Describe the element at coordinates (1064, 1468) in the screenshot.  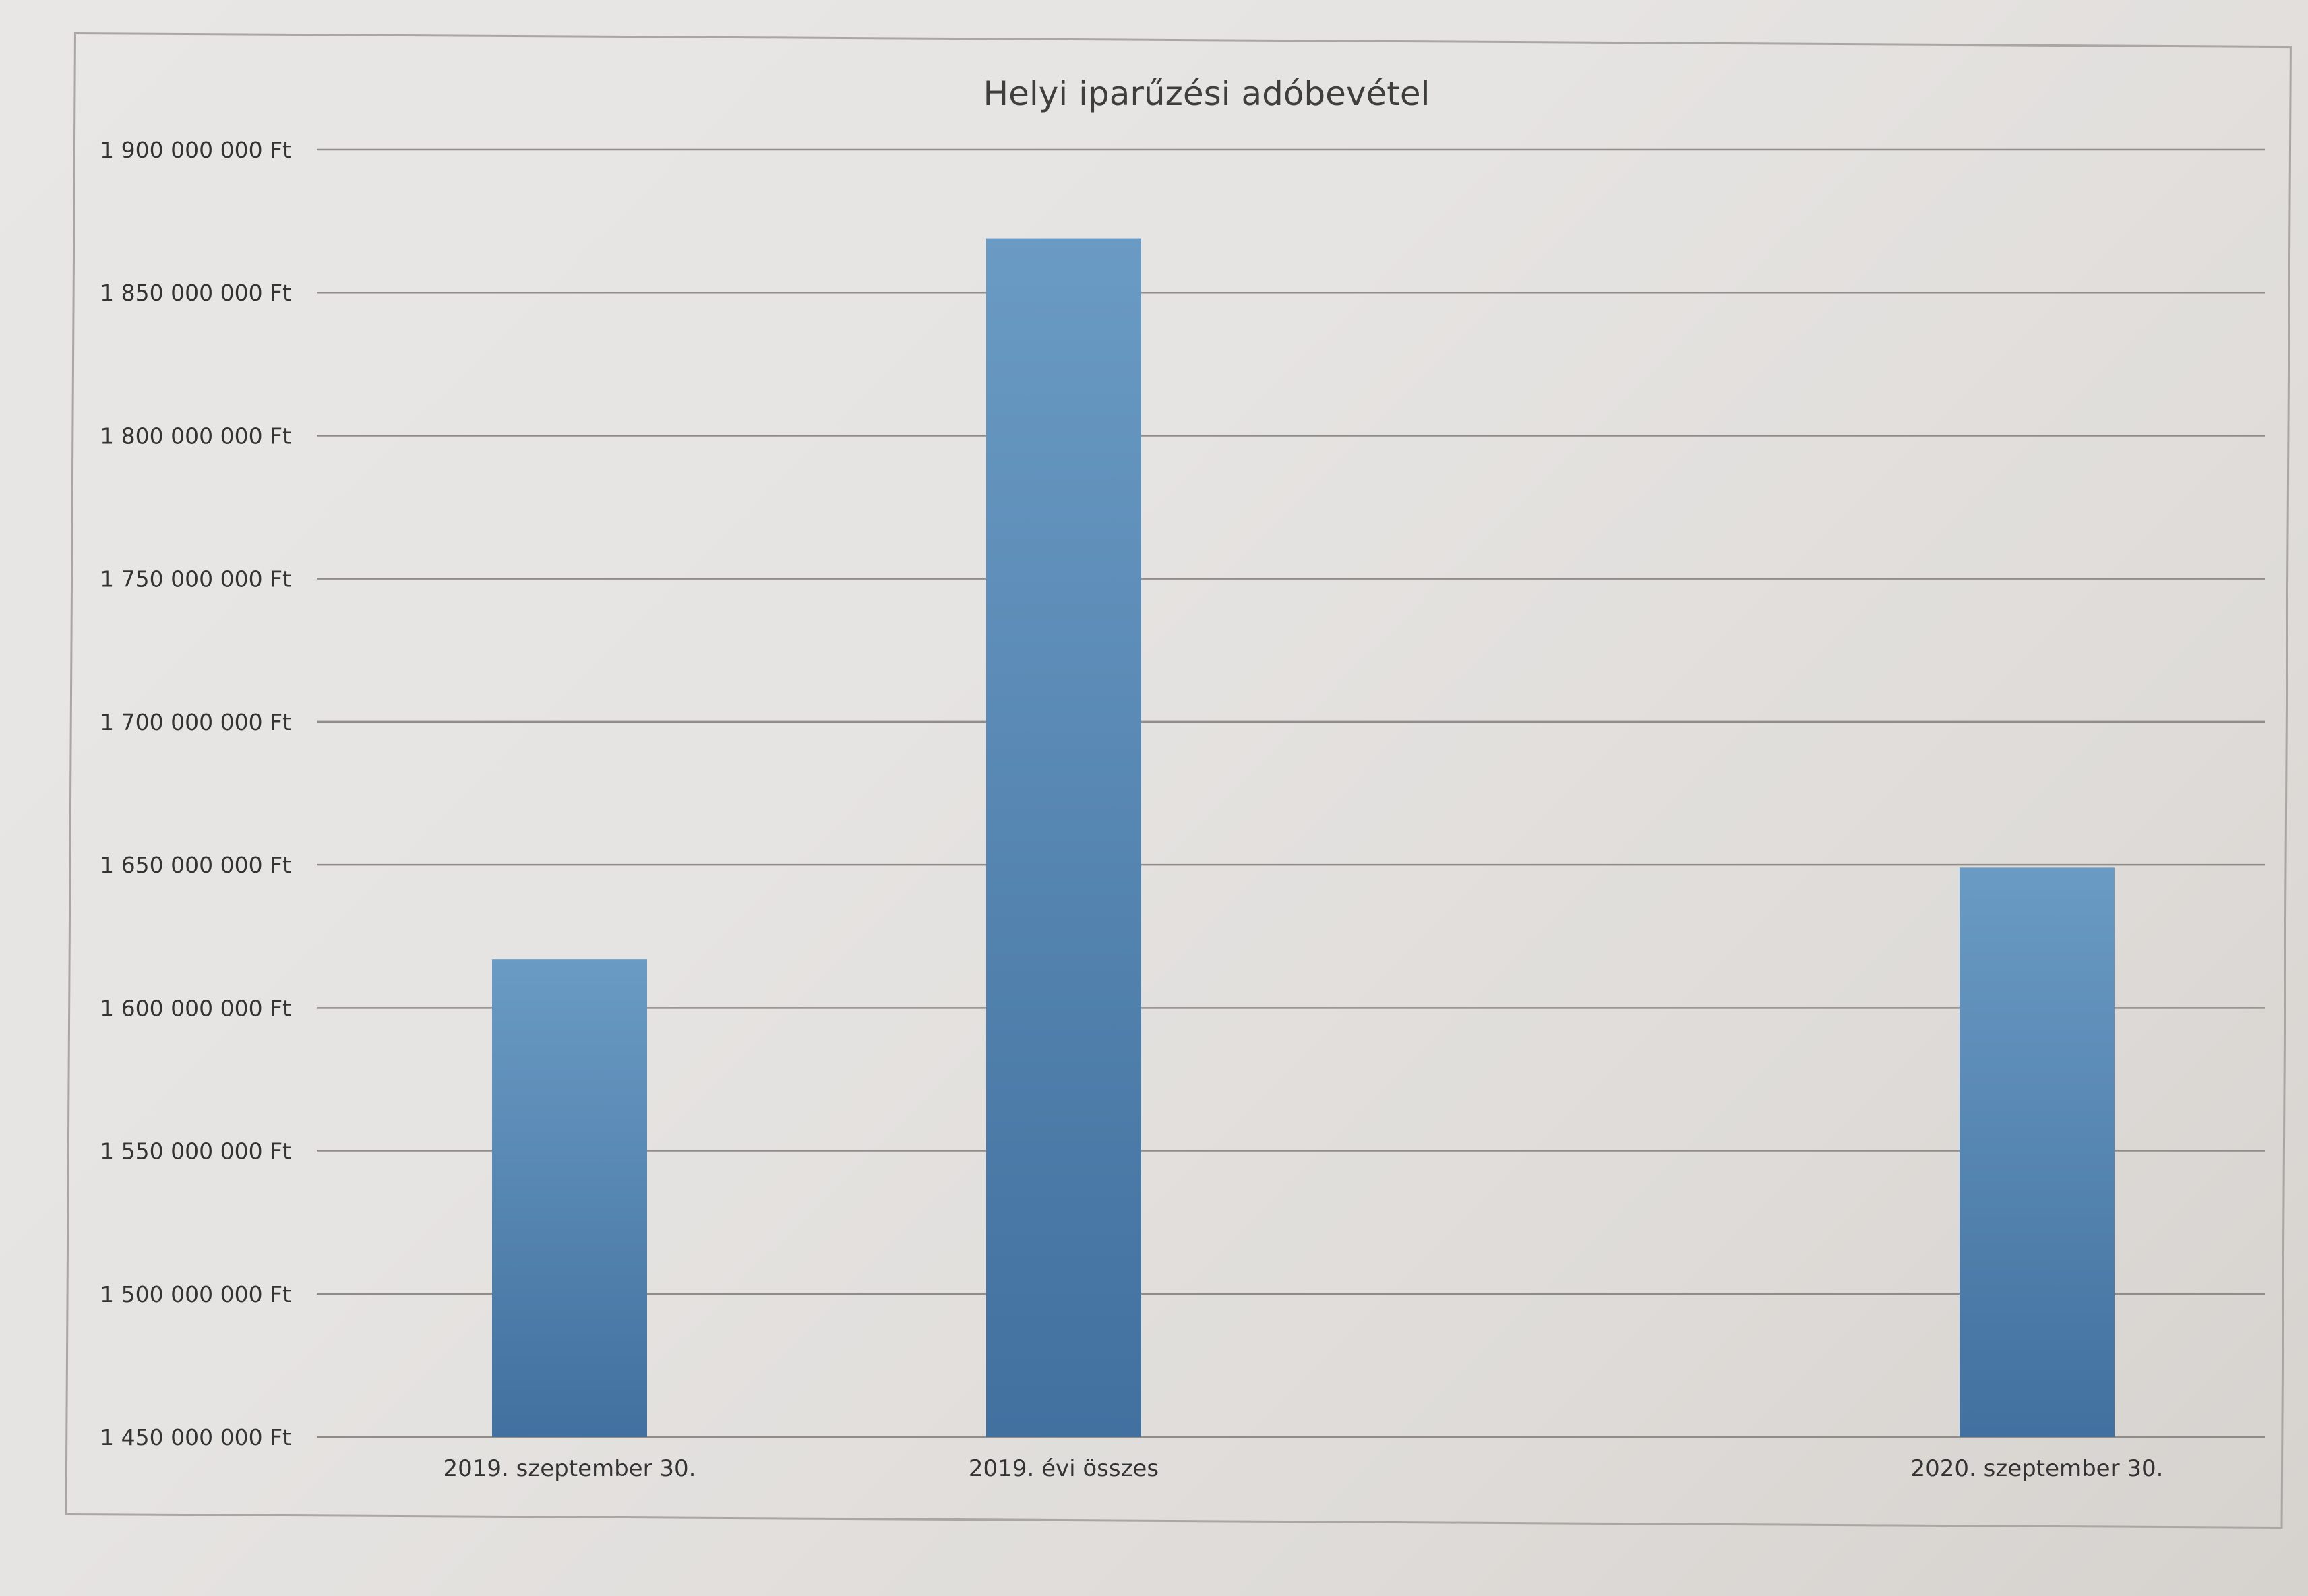
I see `x-category-label: 2019. évi összes` at that location.